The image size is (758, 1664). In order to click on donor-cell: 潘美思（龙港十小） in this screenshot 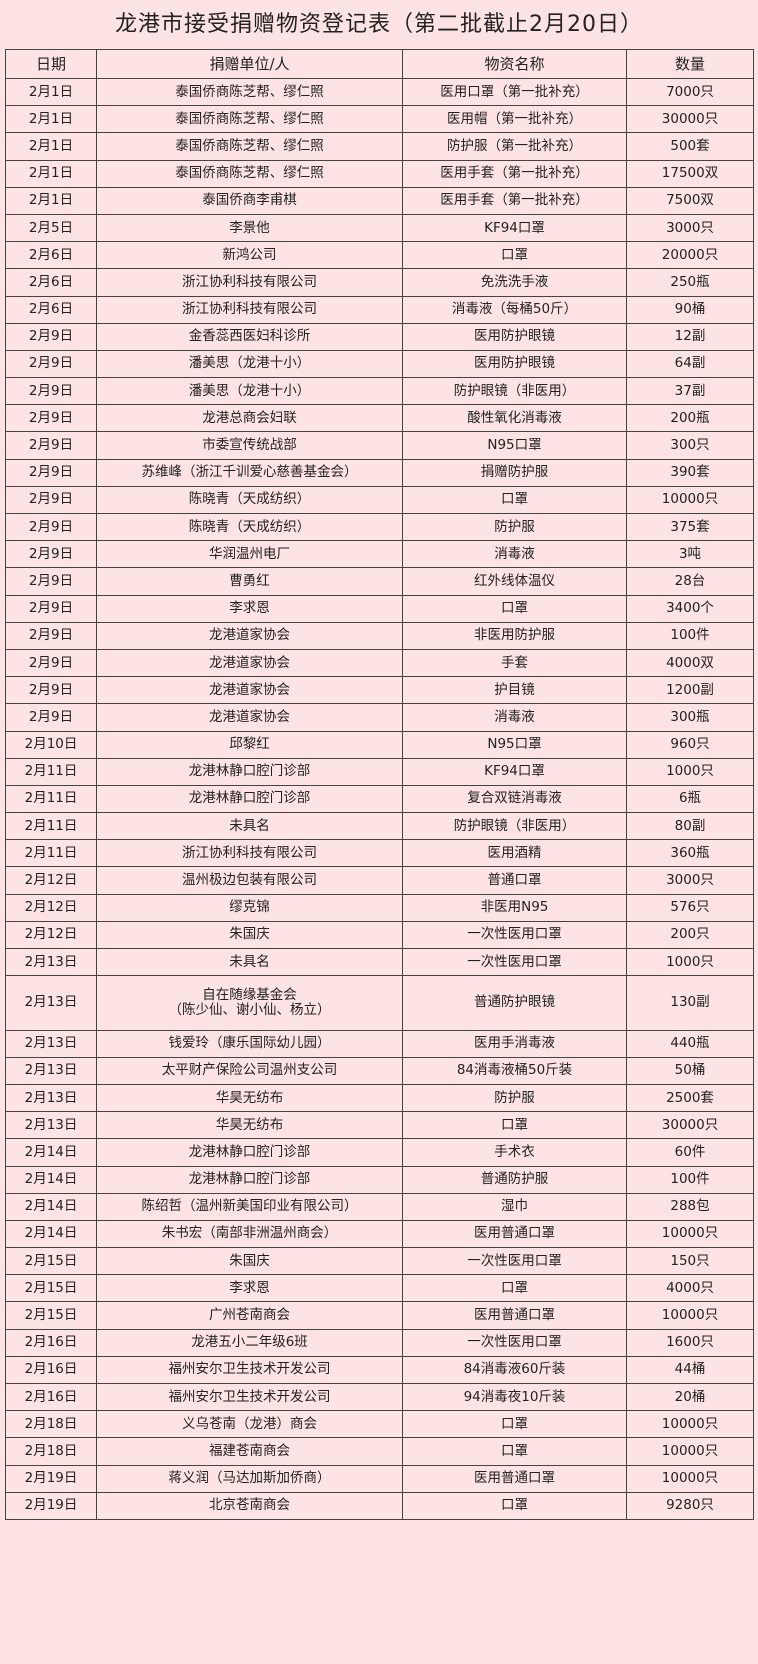, I will do `click(249, 364)`.